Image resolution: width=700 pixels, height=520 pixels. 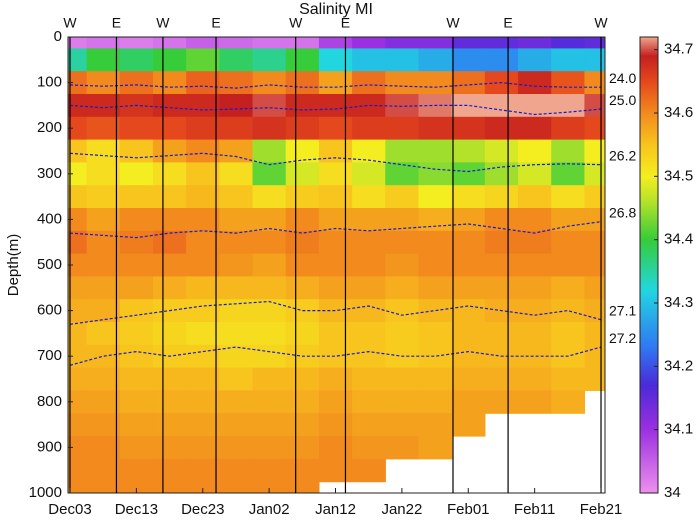 I want to click on x-tick-label: Dec13, so click(x=136, y=509).